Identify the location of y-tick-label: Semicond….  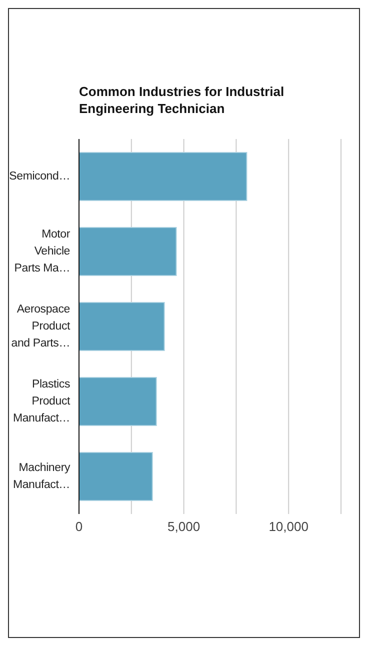
(39, 176).